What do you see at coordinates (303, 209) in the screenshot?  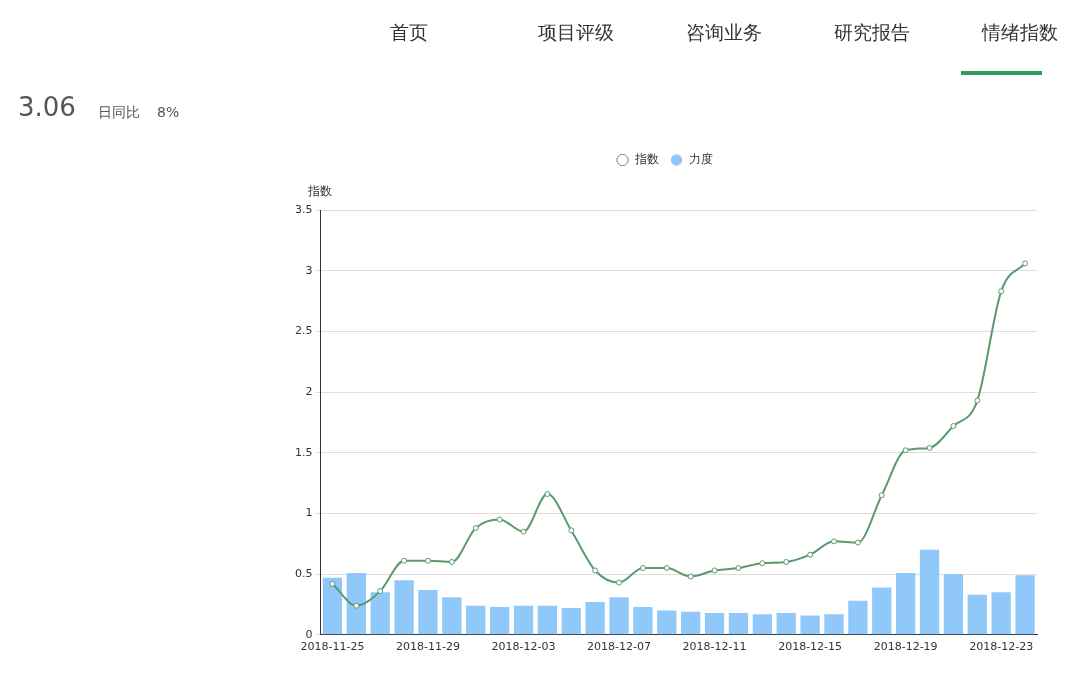 I see `y-tick-label: 3.5` at bounding box center [303, 209].